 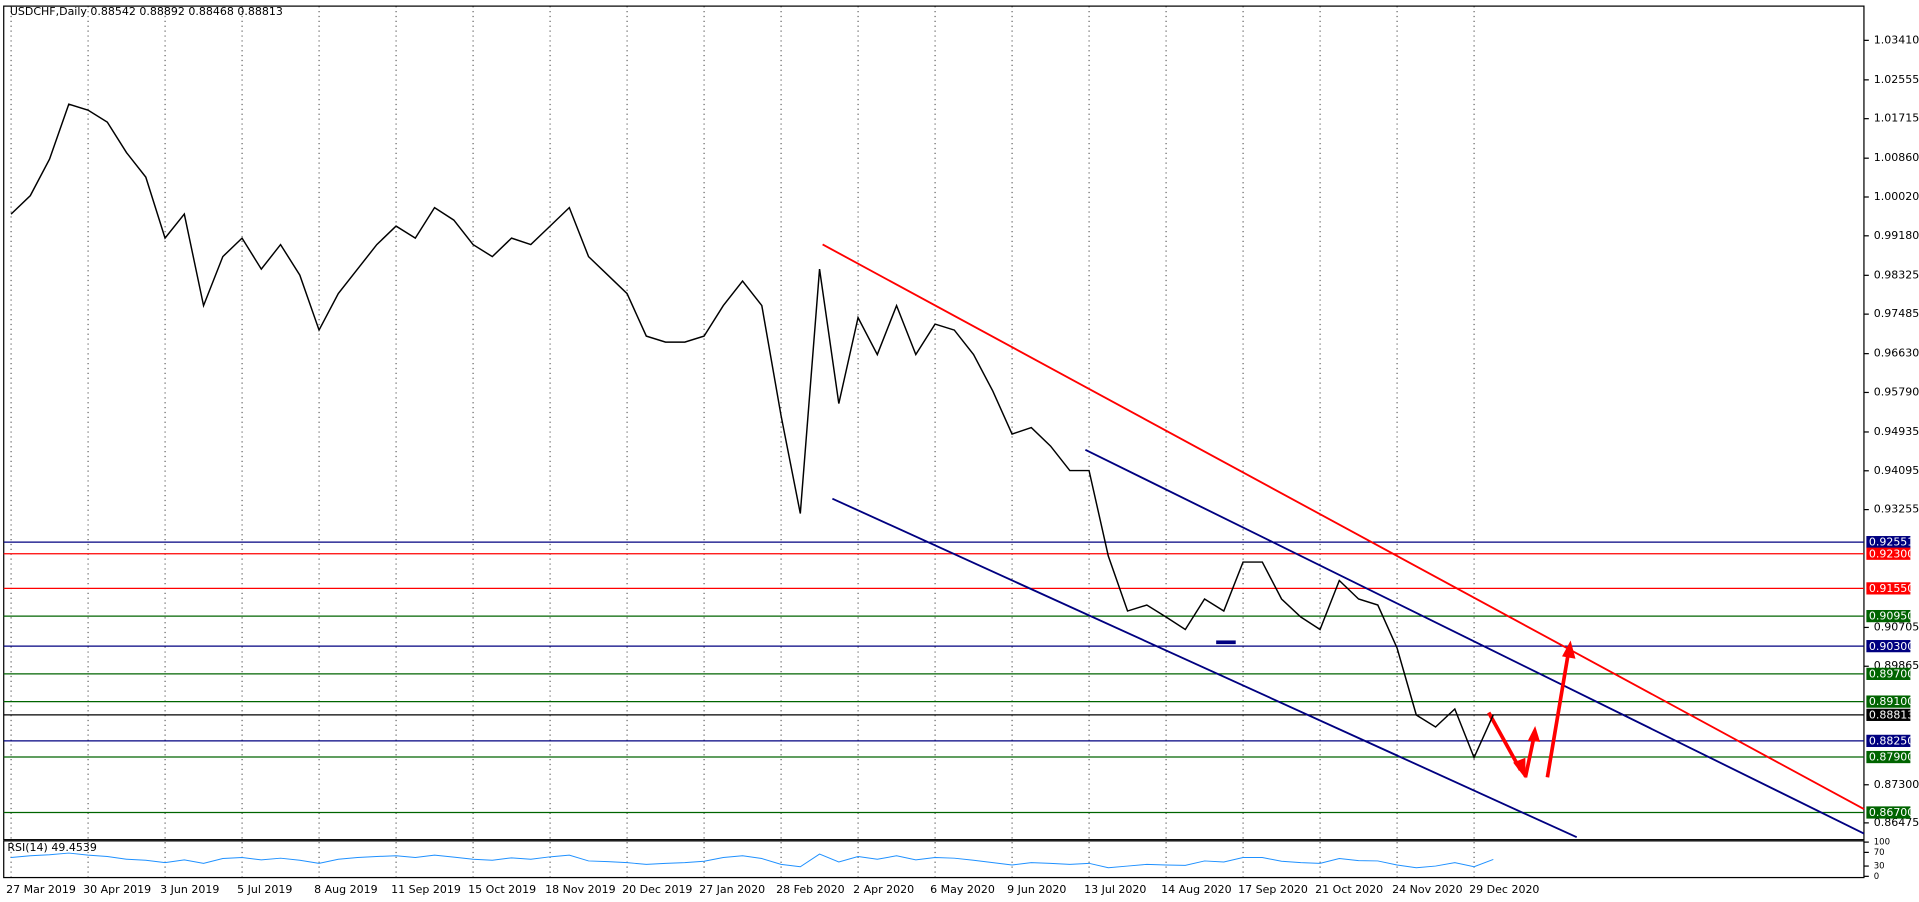 What do you see at coordinates (1896, 118) in the screenshot?
I see `y-tick-label: 1.01715` at bounding box center [1896, 118].